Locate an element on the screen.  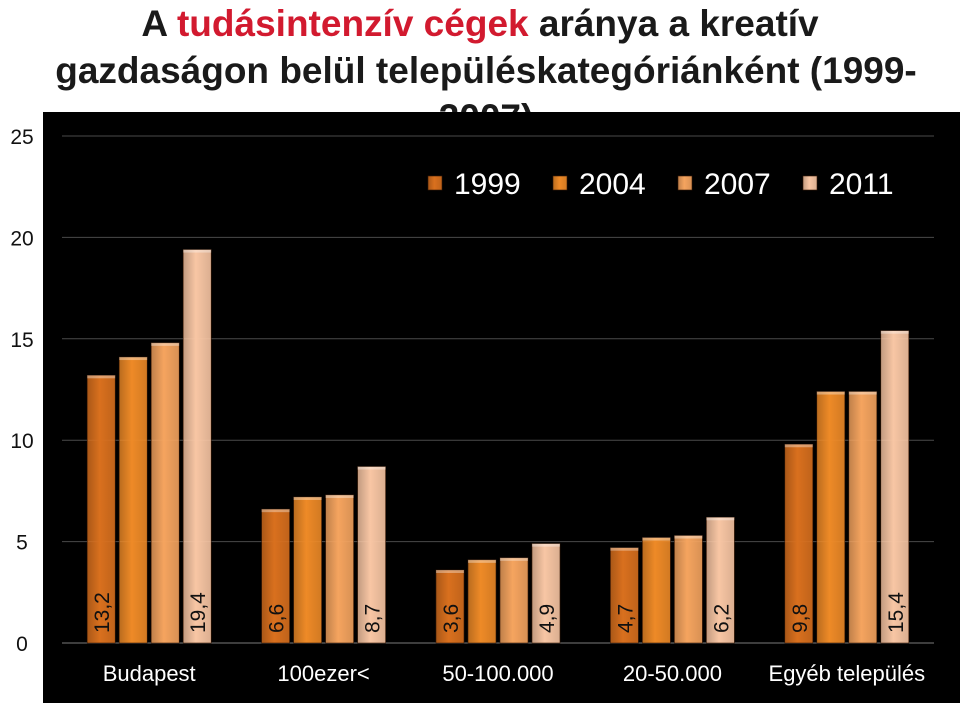
bar-100ezer-2011 is located at coordinates (371, 555).